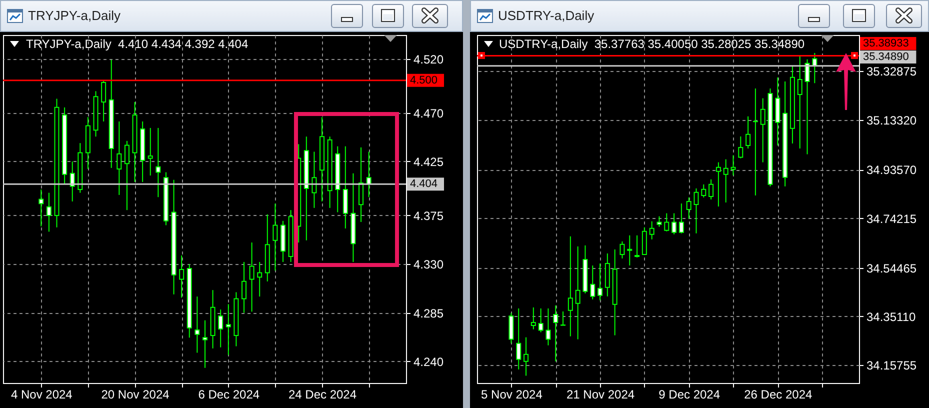  I want to click on y-tick-label: 4.375, so click(429, 215).